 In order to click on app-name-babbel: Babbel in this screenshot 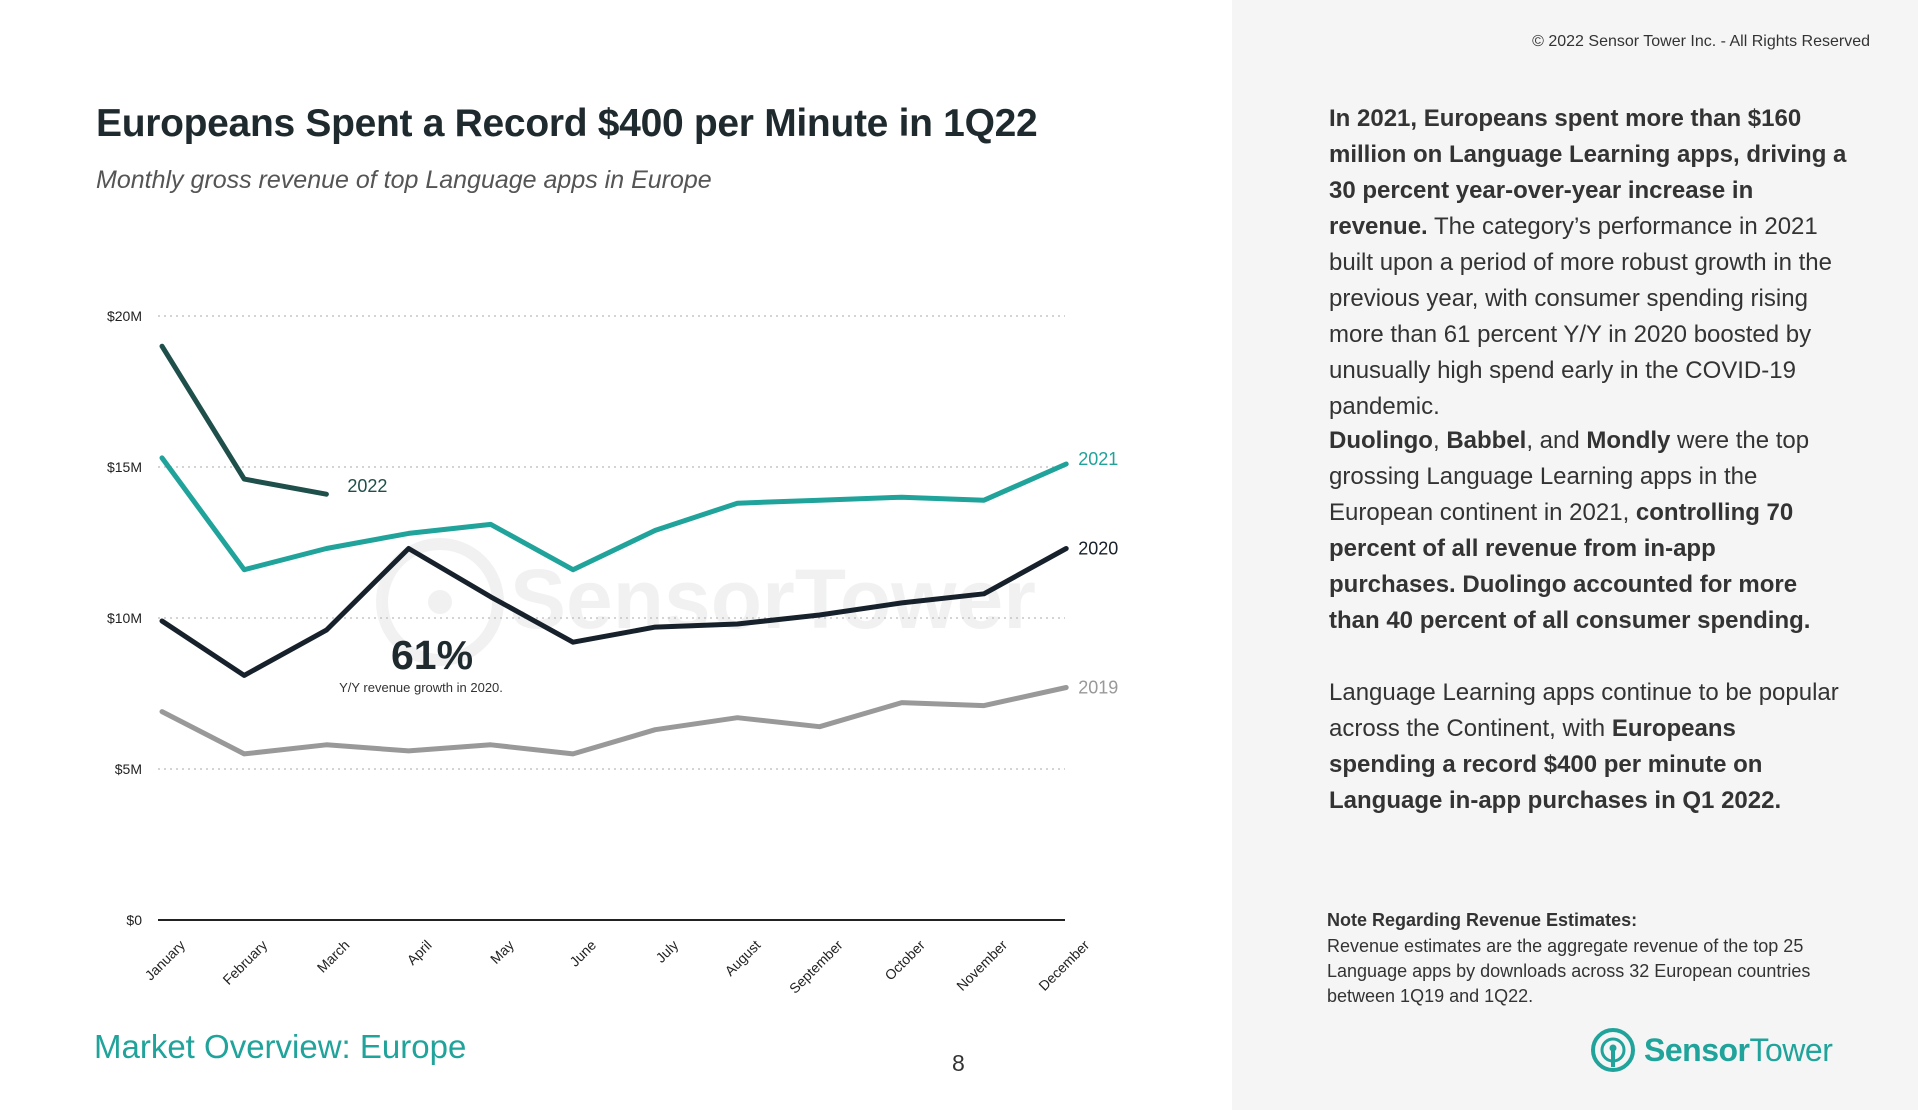, I will do `click(1486, 440)`.